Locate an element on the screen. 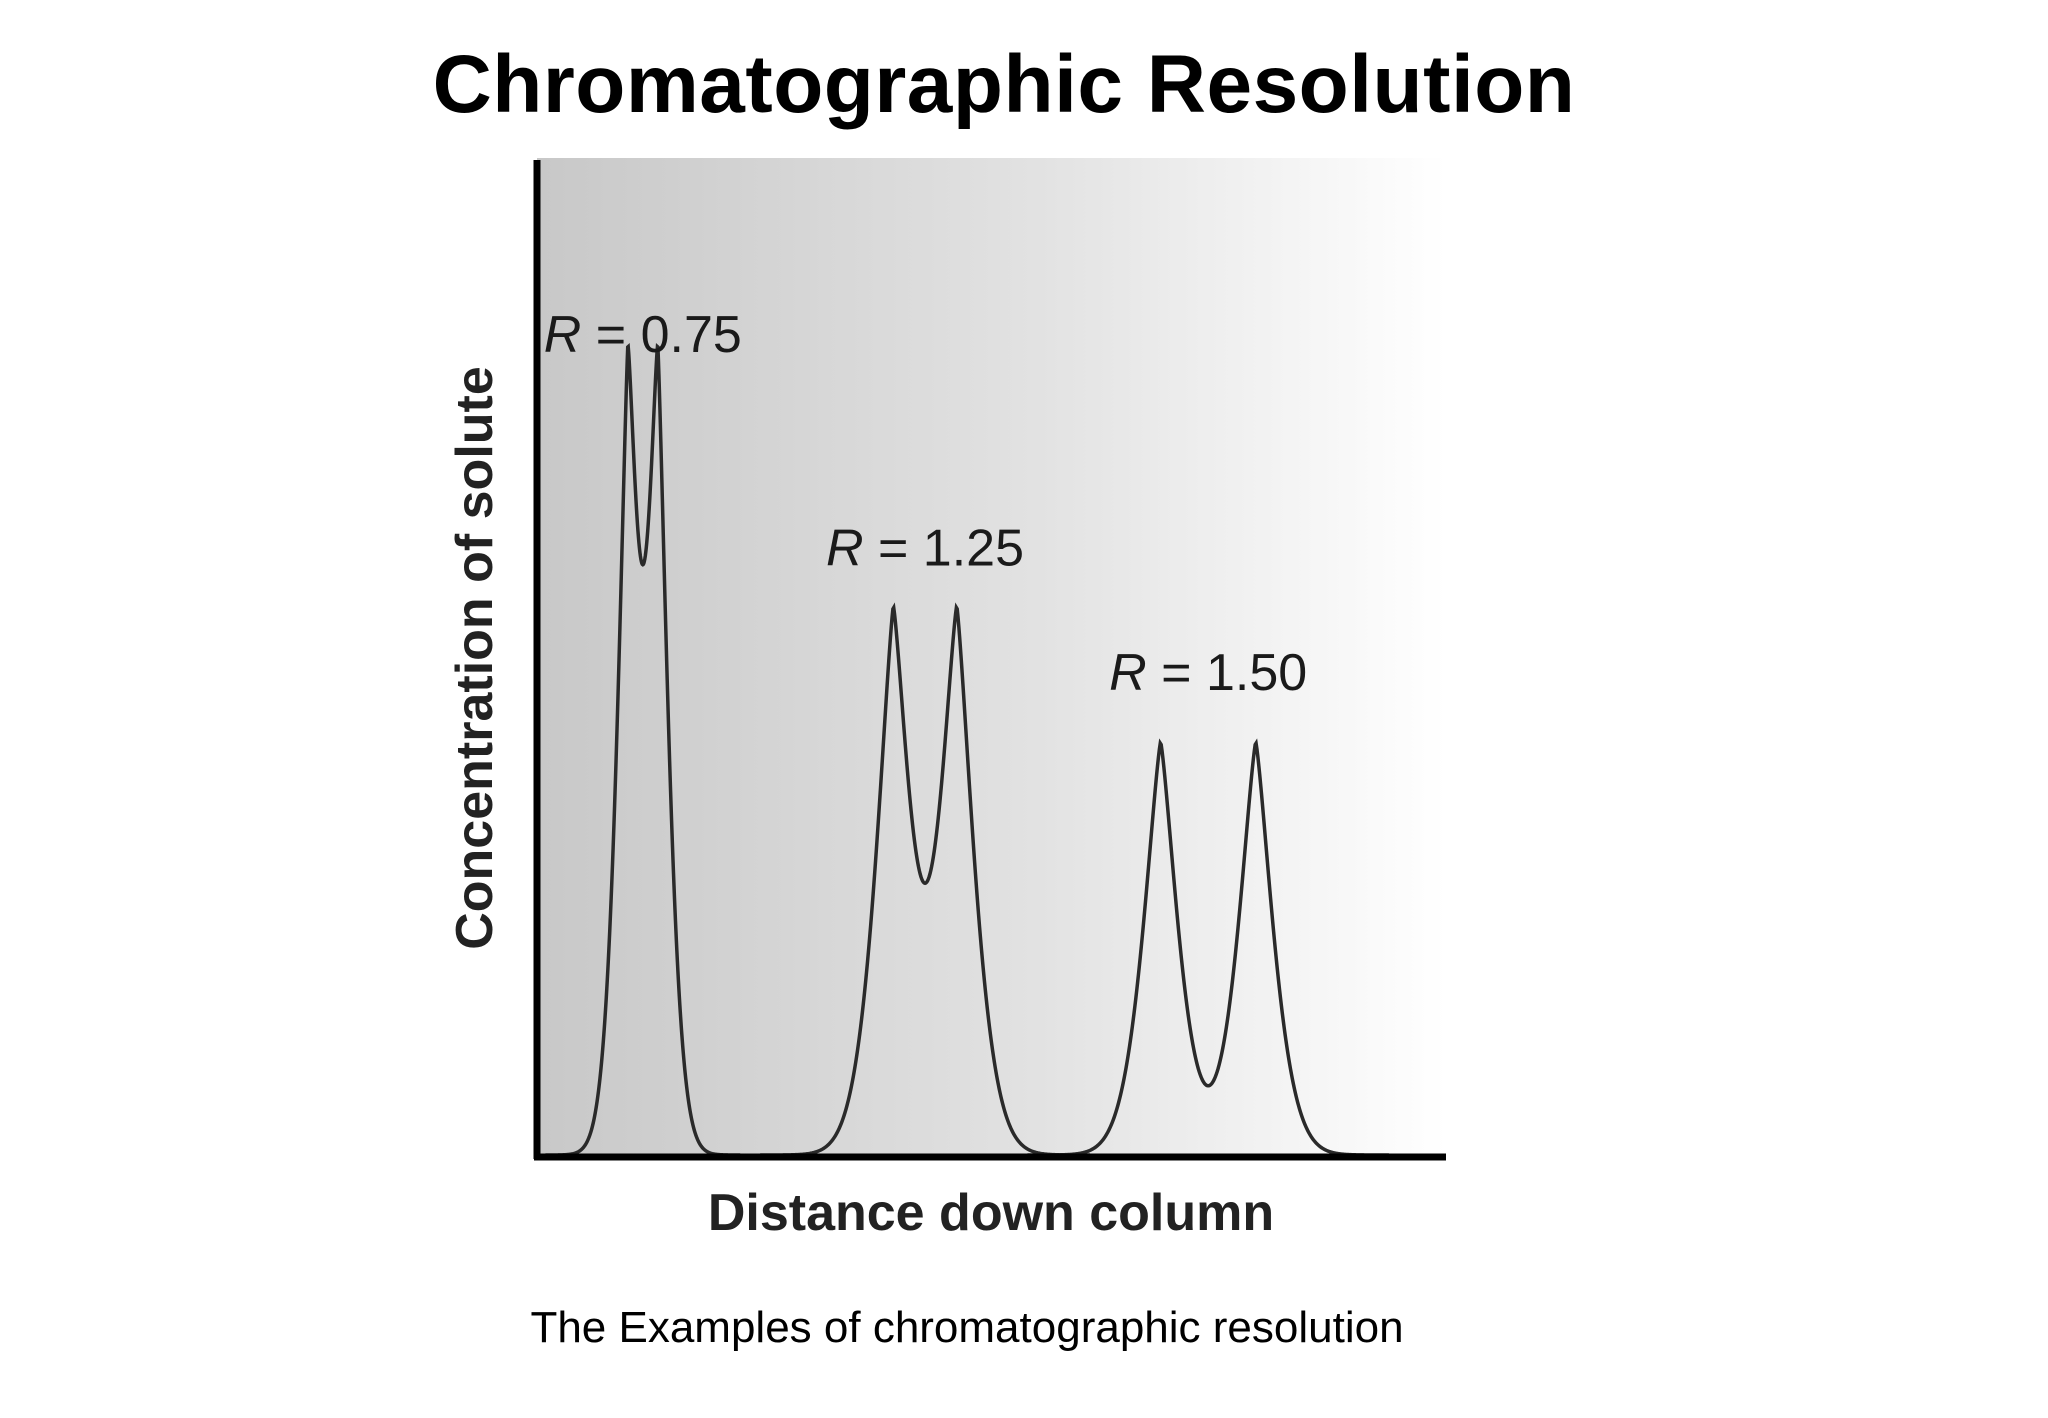  resolution-label-2: R = 1.25 is located at coordinates (925, 549).